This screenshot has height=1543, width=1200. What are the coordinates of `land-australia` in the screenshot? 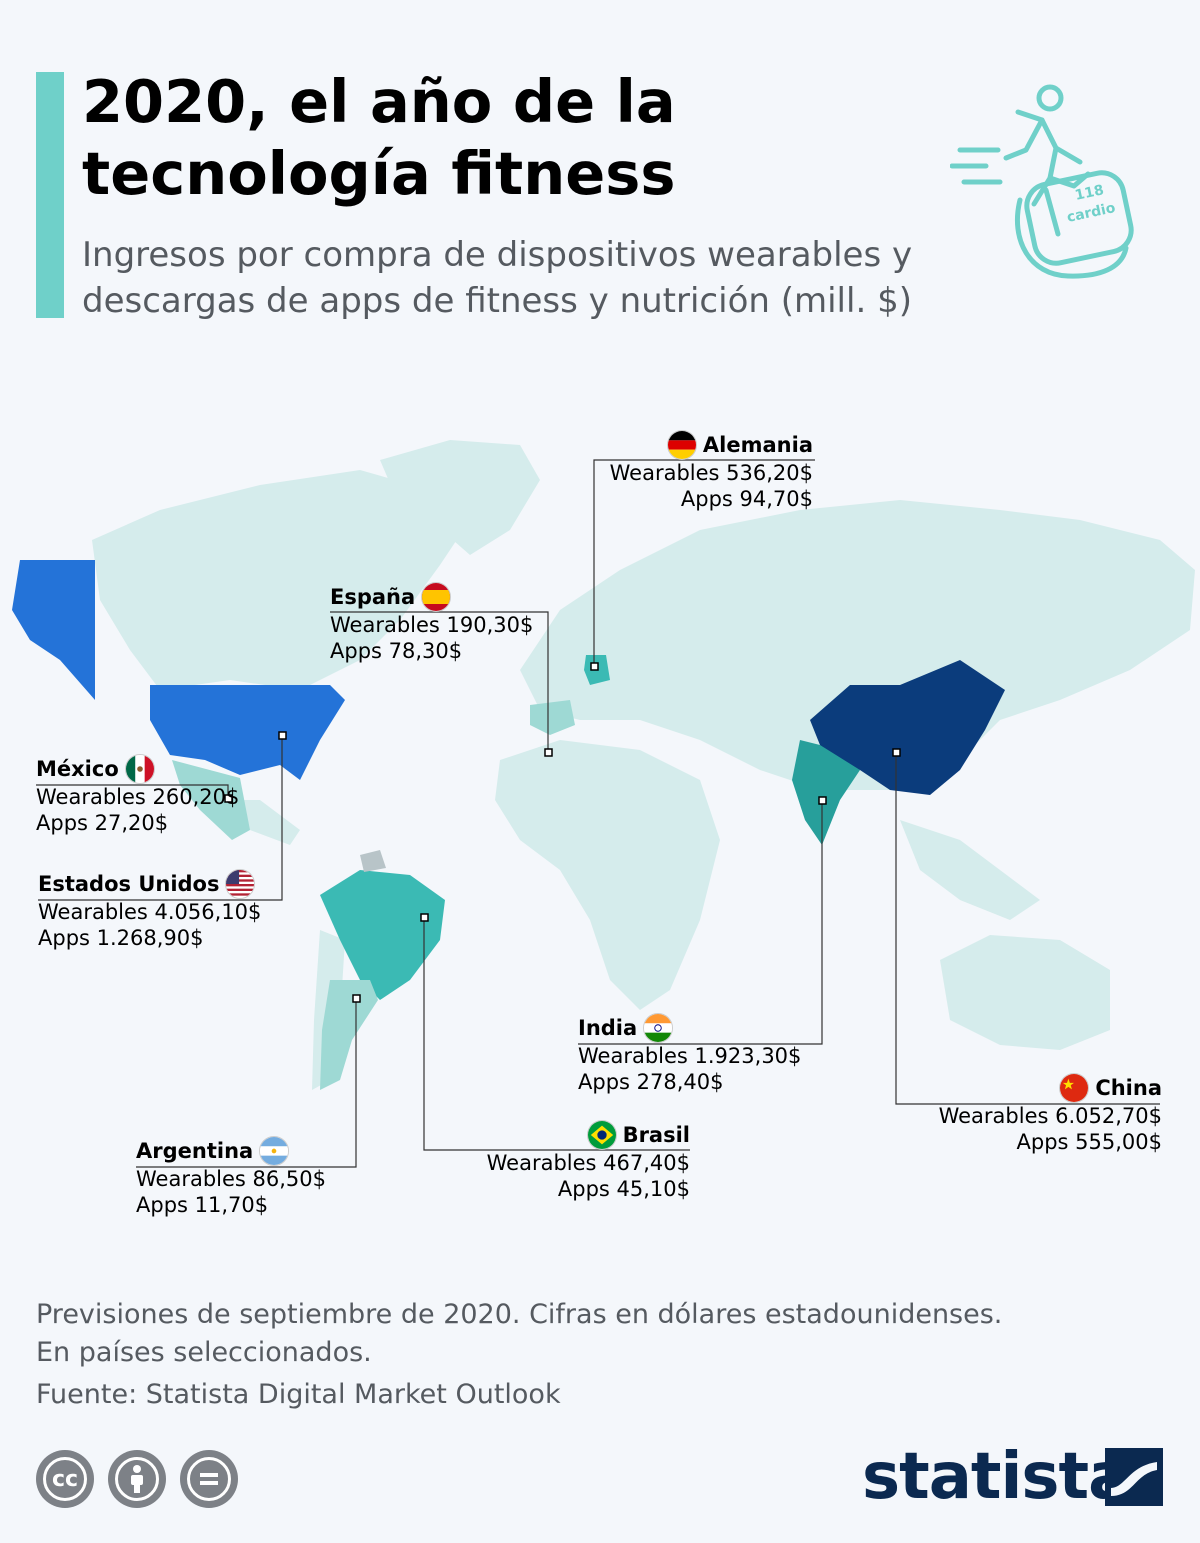 It's located at (1025, 992).